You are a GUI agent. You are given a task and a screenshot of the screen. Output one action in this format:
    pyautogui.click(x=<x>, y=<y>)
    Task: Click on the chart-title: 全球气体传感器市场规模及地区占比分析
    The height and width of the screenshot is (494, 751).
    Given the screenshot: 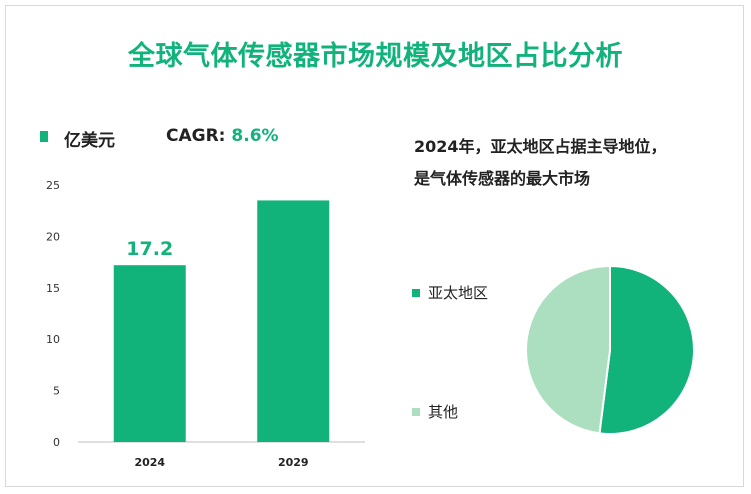 What is the action you would take?
    pyautogui.click(x=375, y=56)
    